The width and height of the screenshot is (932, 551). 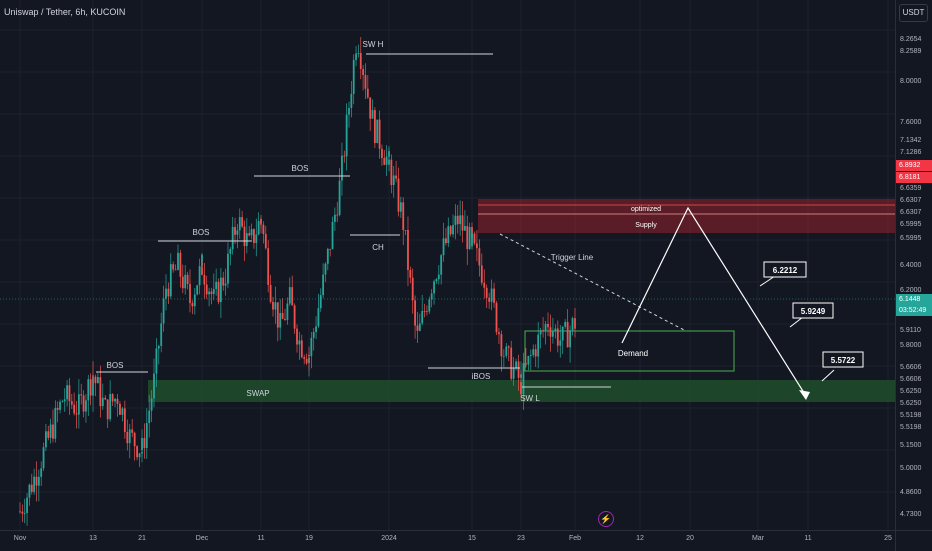 I want to click on price-label: 5.8000, so click(x=911, y=345).